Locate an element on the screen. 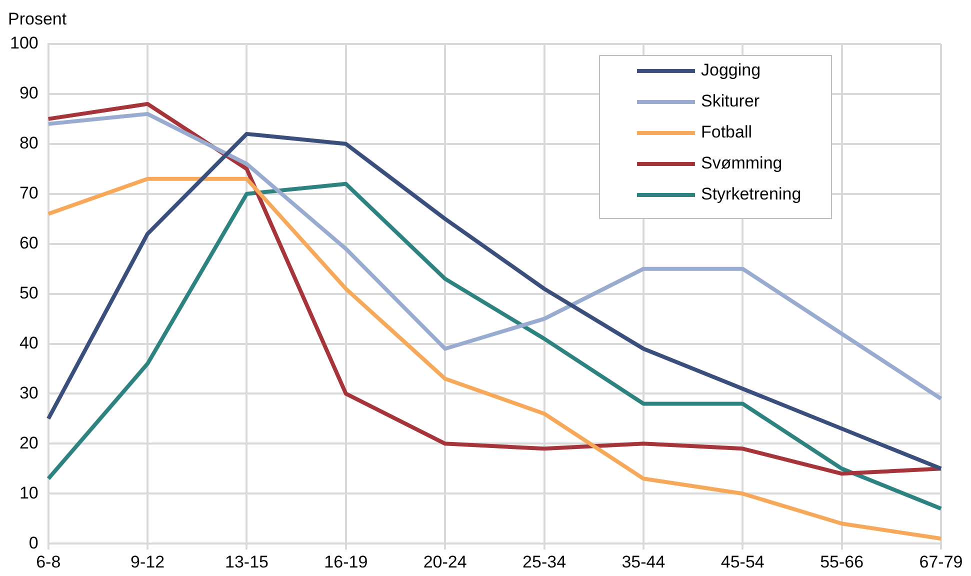  y-tick-label: 0 is located at coordinates (33, 542).